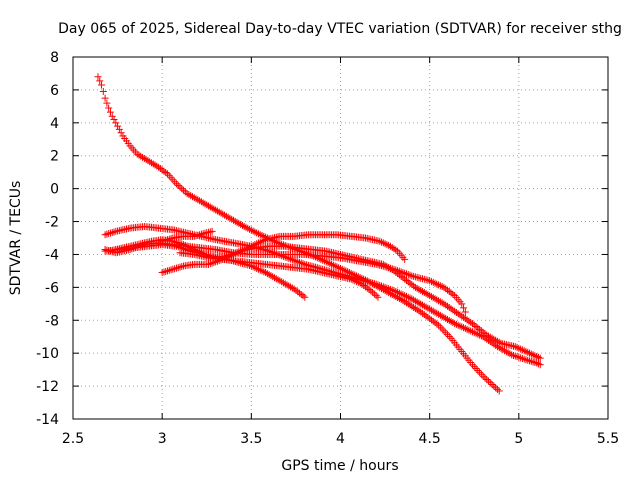  Describe the element at coordinates (52, 288) in the screenshot. I see `y-tick-label: -6` at that location.